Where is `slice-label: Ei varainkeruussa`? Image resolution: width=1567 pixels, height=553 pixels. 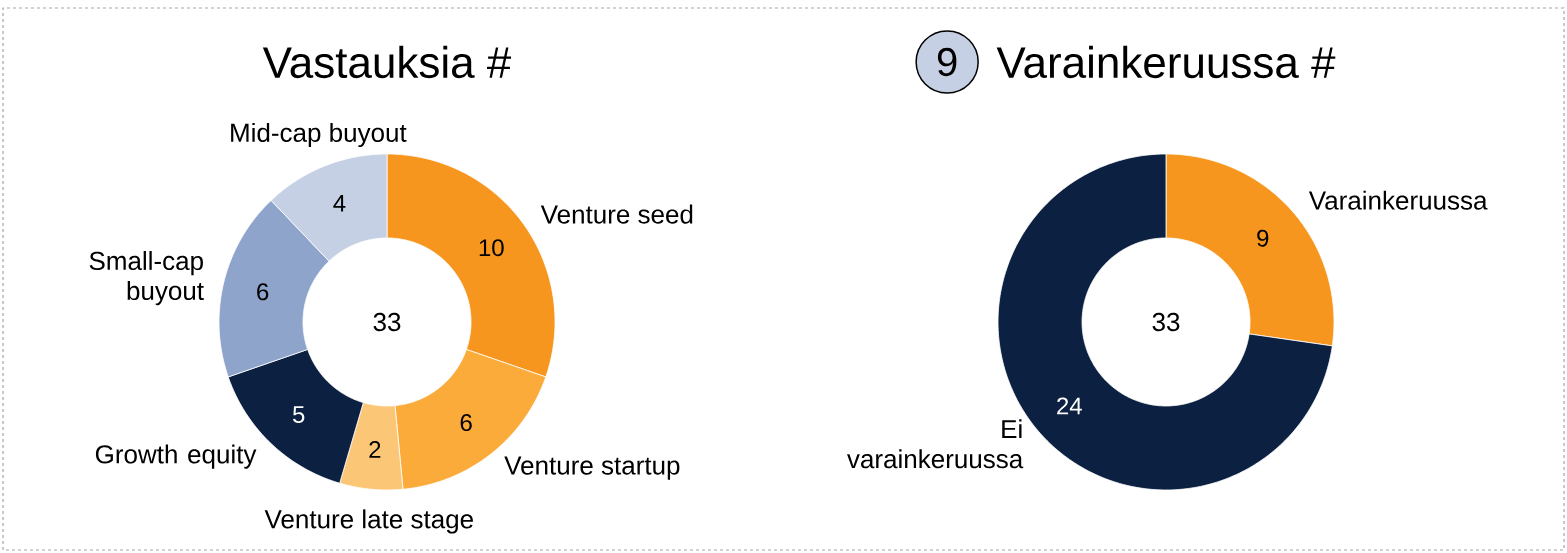 slice-label: Ei varainkeruussa is located at coordinates (935, 444).